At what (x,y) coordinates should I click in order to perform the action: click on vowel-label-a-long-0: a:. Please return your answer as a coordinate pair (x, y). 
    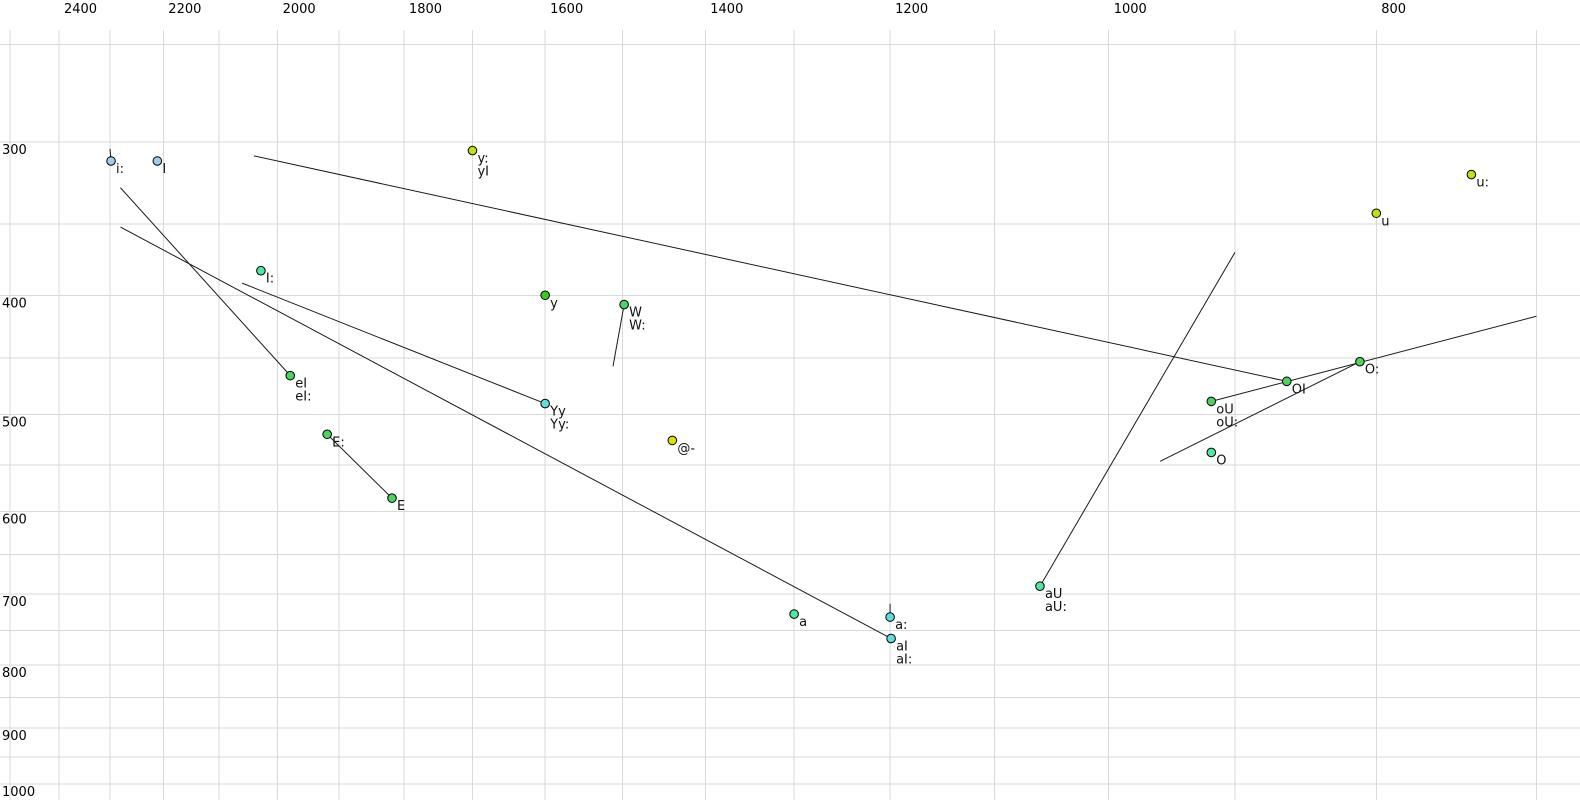
    Looking at the image, I should click on (901, 625).